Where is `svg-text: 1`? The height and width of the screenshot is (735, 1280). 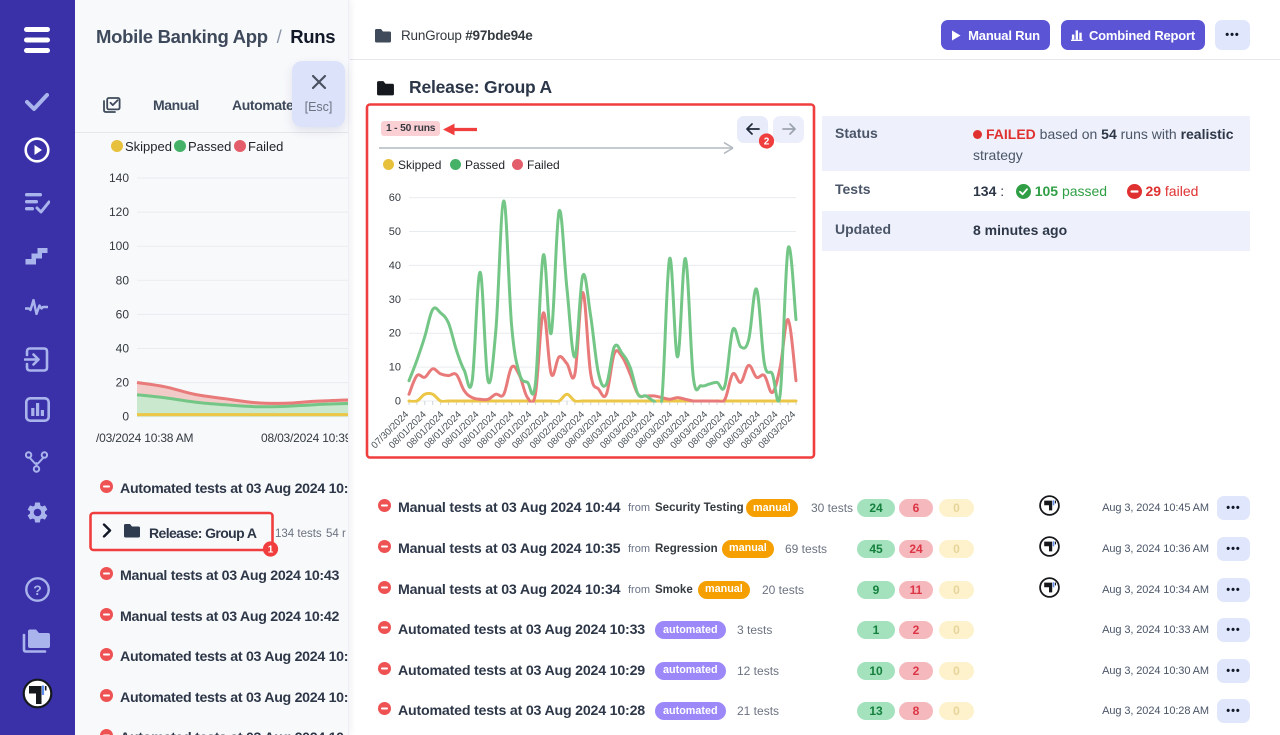
svg-text: 1 is located at coordinates (271, 549).